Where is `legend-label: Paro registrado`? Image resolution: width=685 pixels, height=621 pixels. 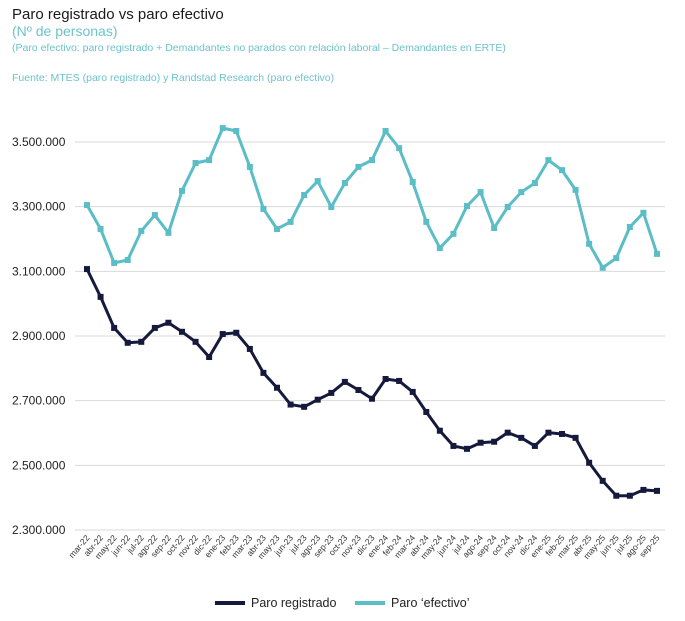
legend-label: Paro registrado is located at coordinates (294, 603).